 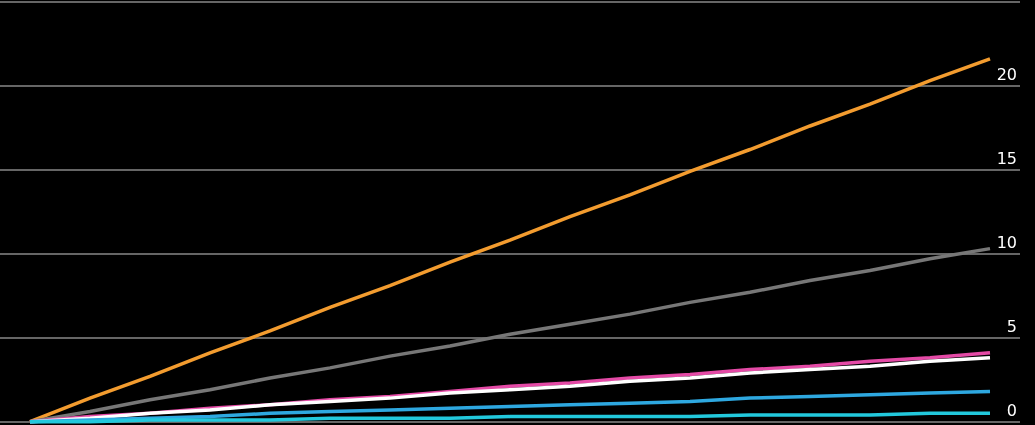 I want to click on y-tick-label: 0, so click(x=1011, y=411).